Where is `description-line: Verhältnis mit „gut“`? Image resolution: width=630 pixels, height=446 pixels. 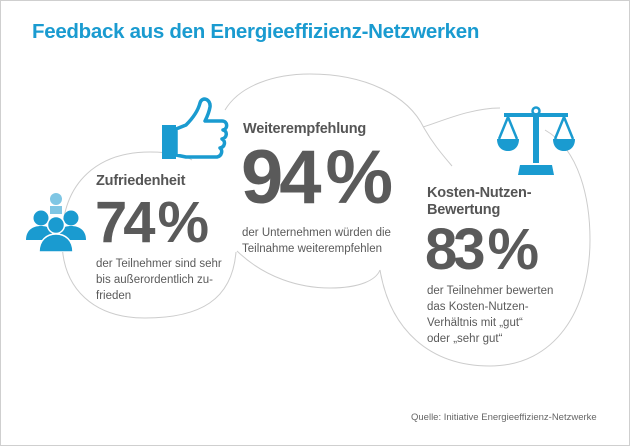
description-line: Verhältnis mit „gut“ is located at coordinates (475, 323).